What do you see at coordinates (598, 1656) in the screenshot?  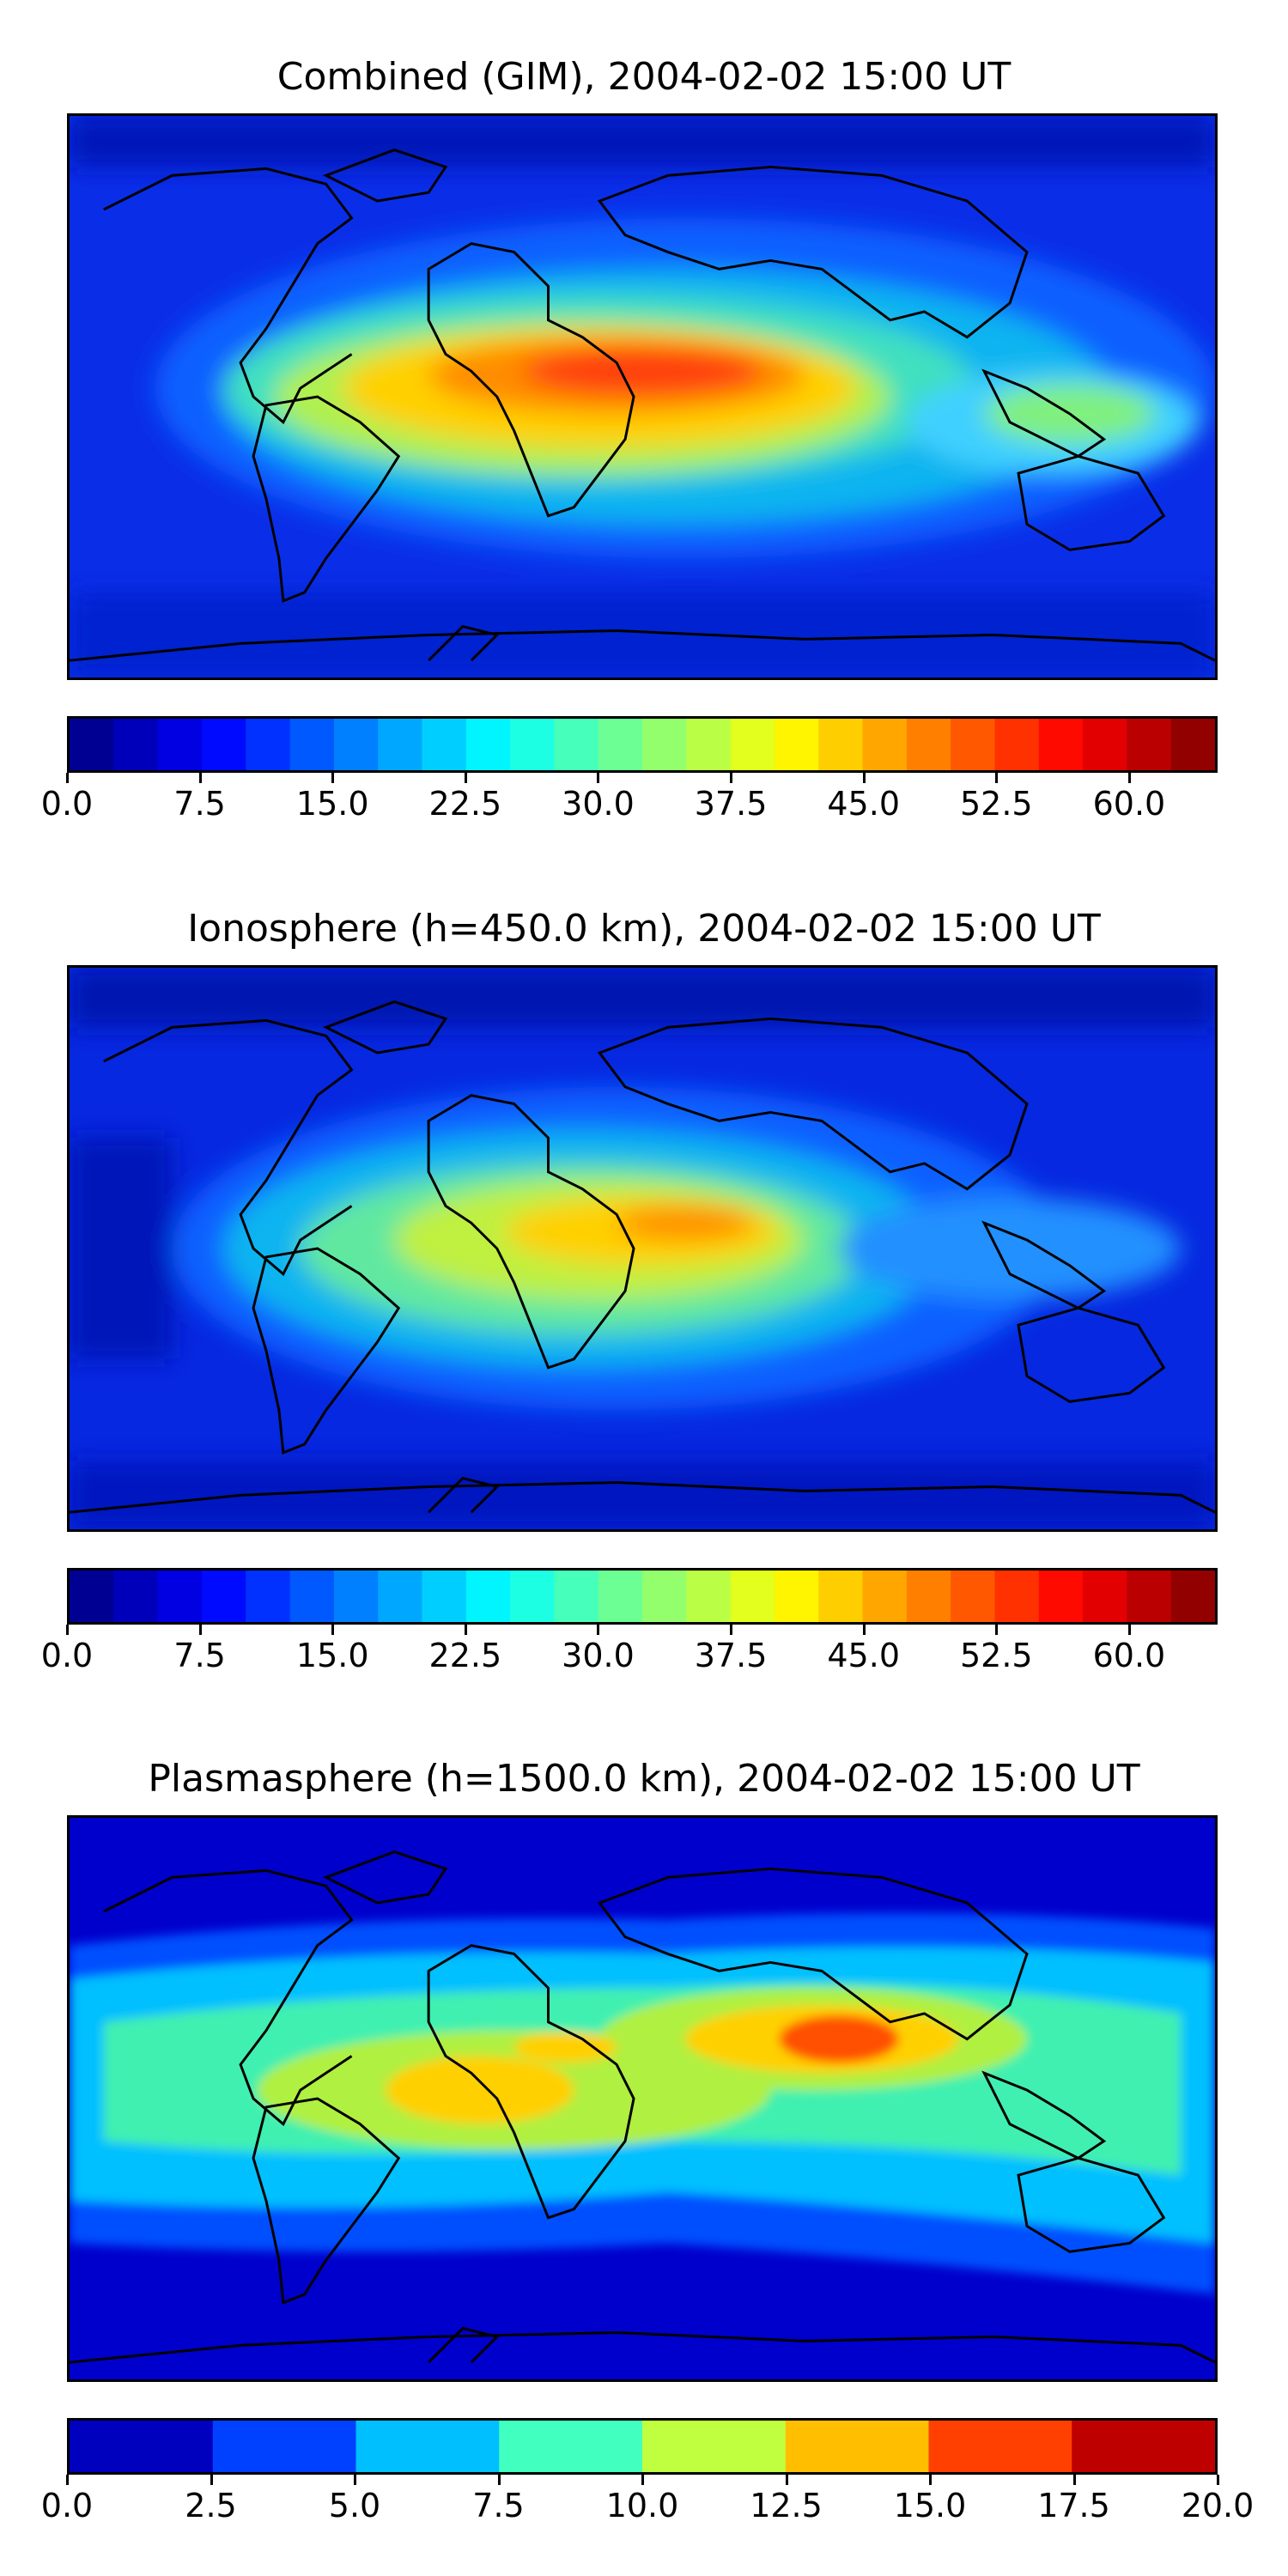 I see `colorbar-tick-label: 30.0` at bounding box center [598, 1656].